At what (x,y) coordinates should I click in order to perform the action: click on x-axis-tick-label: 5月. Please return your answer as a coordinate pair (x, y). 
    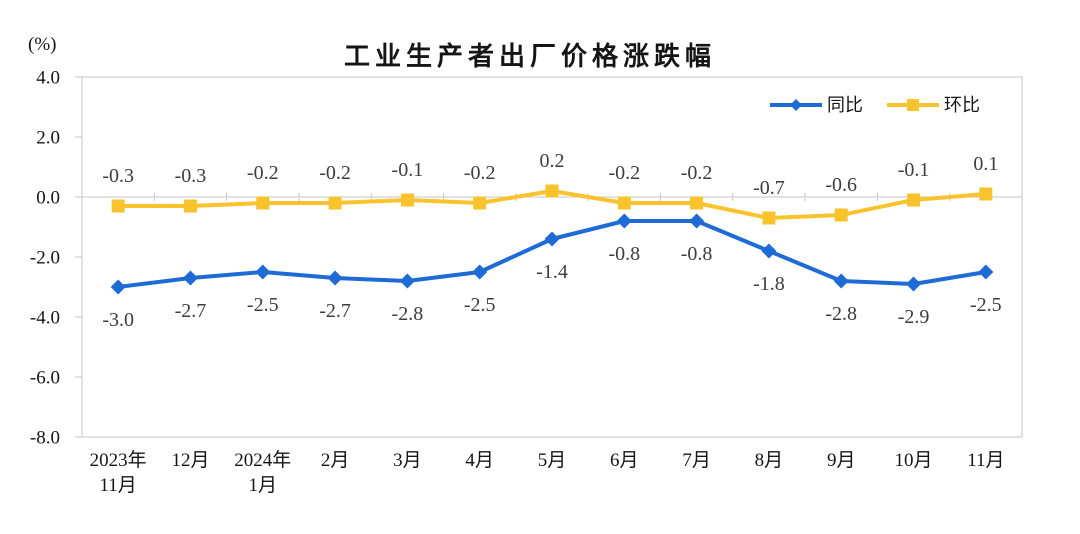
    Looking at the image, I should click on (552, 460).